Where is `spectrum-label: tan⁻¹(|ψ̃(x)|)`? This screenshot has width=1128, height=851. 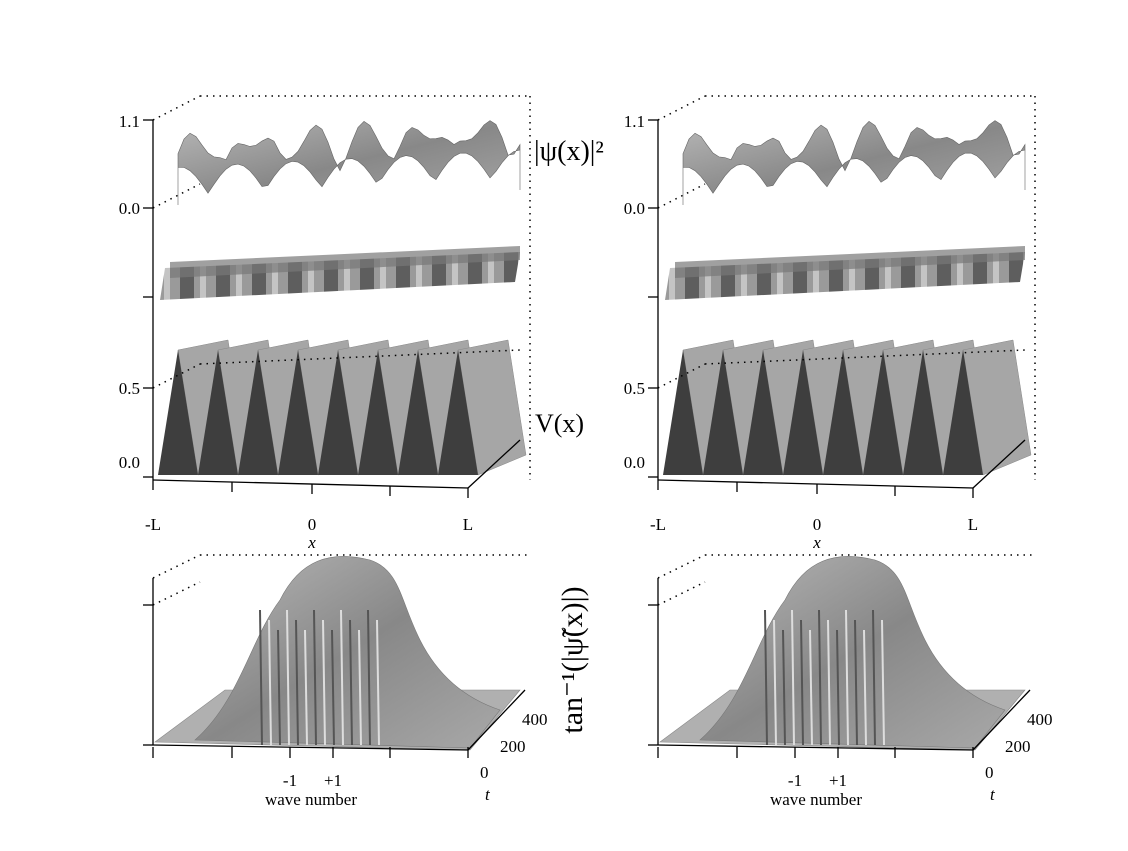
spectrum-label: tan⁻¹(|ψ̃(x)|) is located at coordinates (572, 659).